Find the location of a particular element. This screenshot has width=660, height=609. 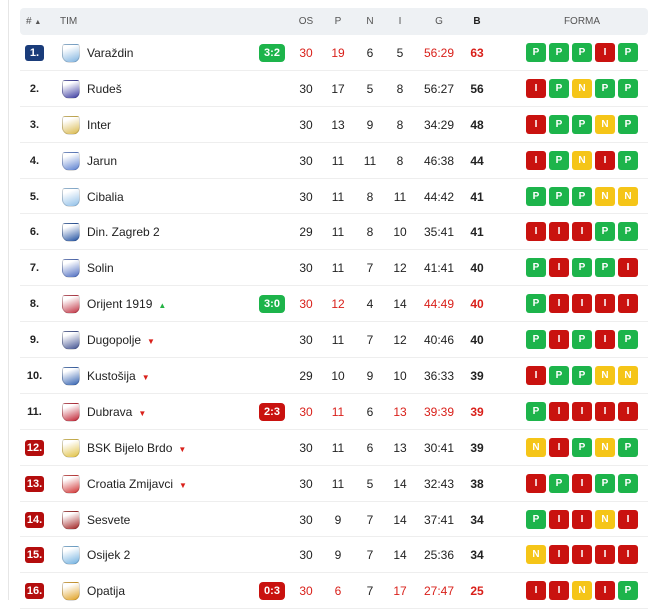

team-name-link: Varaždin is located at coordinates (110, 53).